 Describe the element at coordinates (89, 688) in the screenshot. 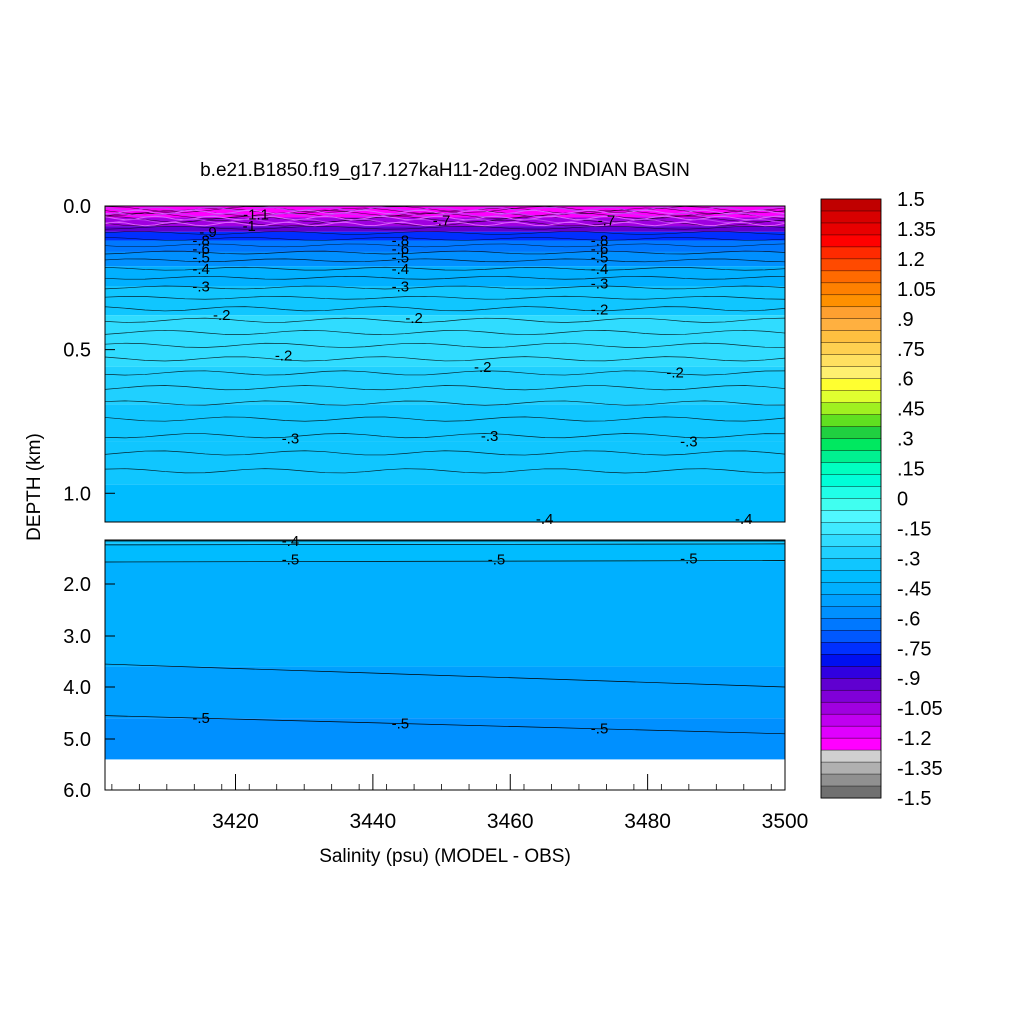

I see `lower-y-axis: 2.0 3.0 4.0 5.0 6.0` at that location.